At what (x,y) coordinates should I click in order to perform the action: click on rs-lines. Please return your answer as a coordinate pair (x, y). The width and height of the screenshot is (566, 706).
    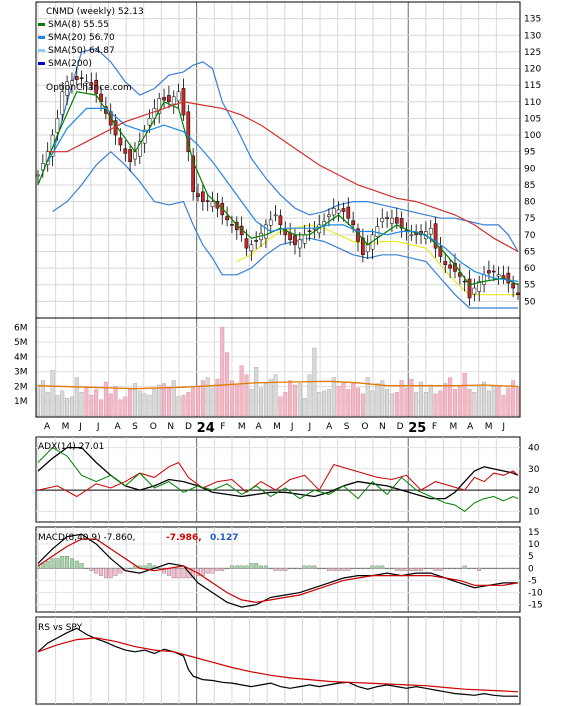
    Looking at the image, I should click on (278, 662).